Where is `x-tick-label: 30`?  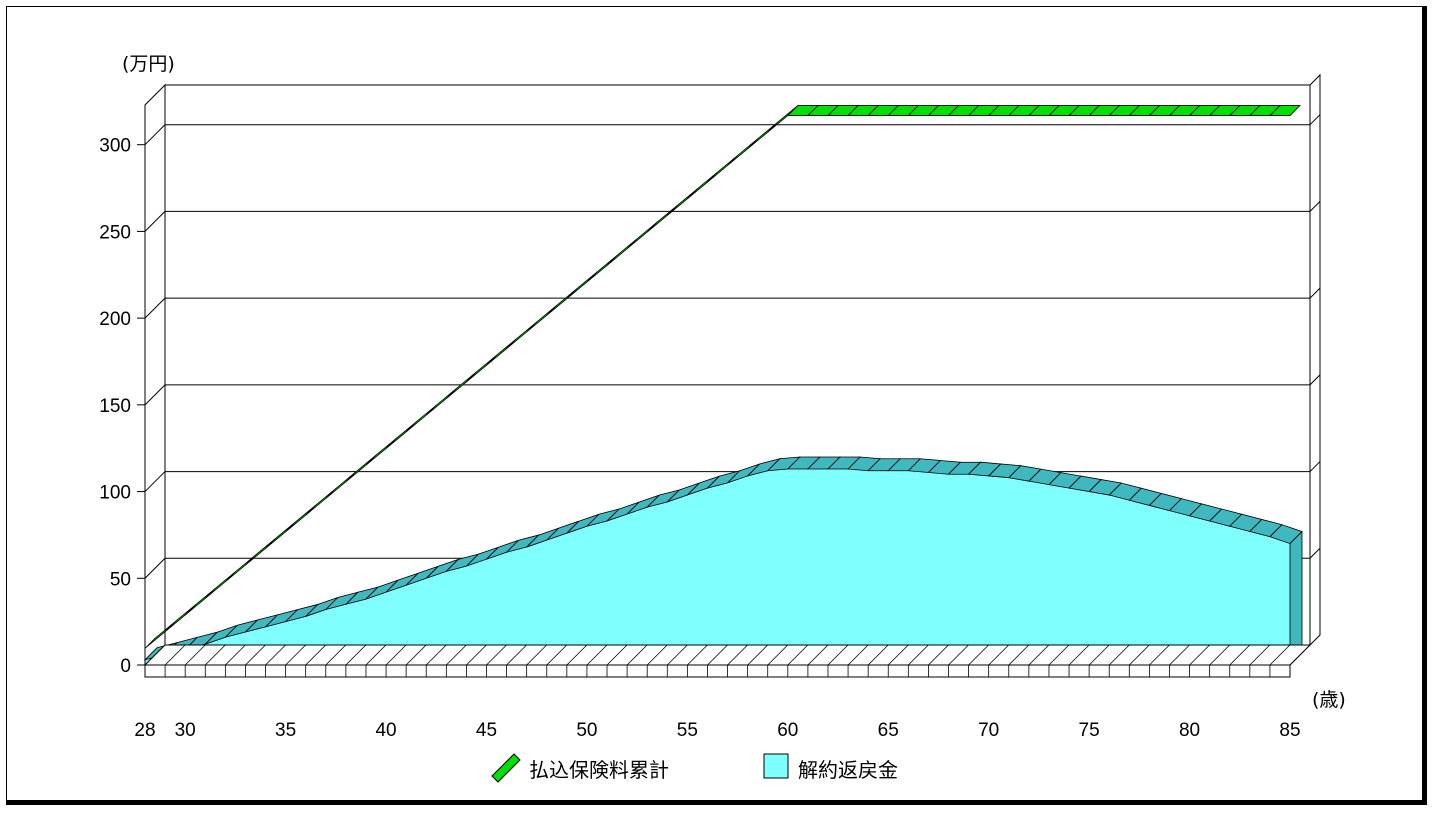
x-tick-label: 30 is located at coordinates (185, 730).